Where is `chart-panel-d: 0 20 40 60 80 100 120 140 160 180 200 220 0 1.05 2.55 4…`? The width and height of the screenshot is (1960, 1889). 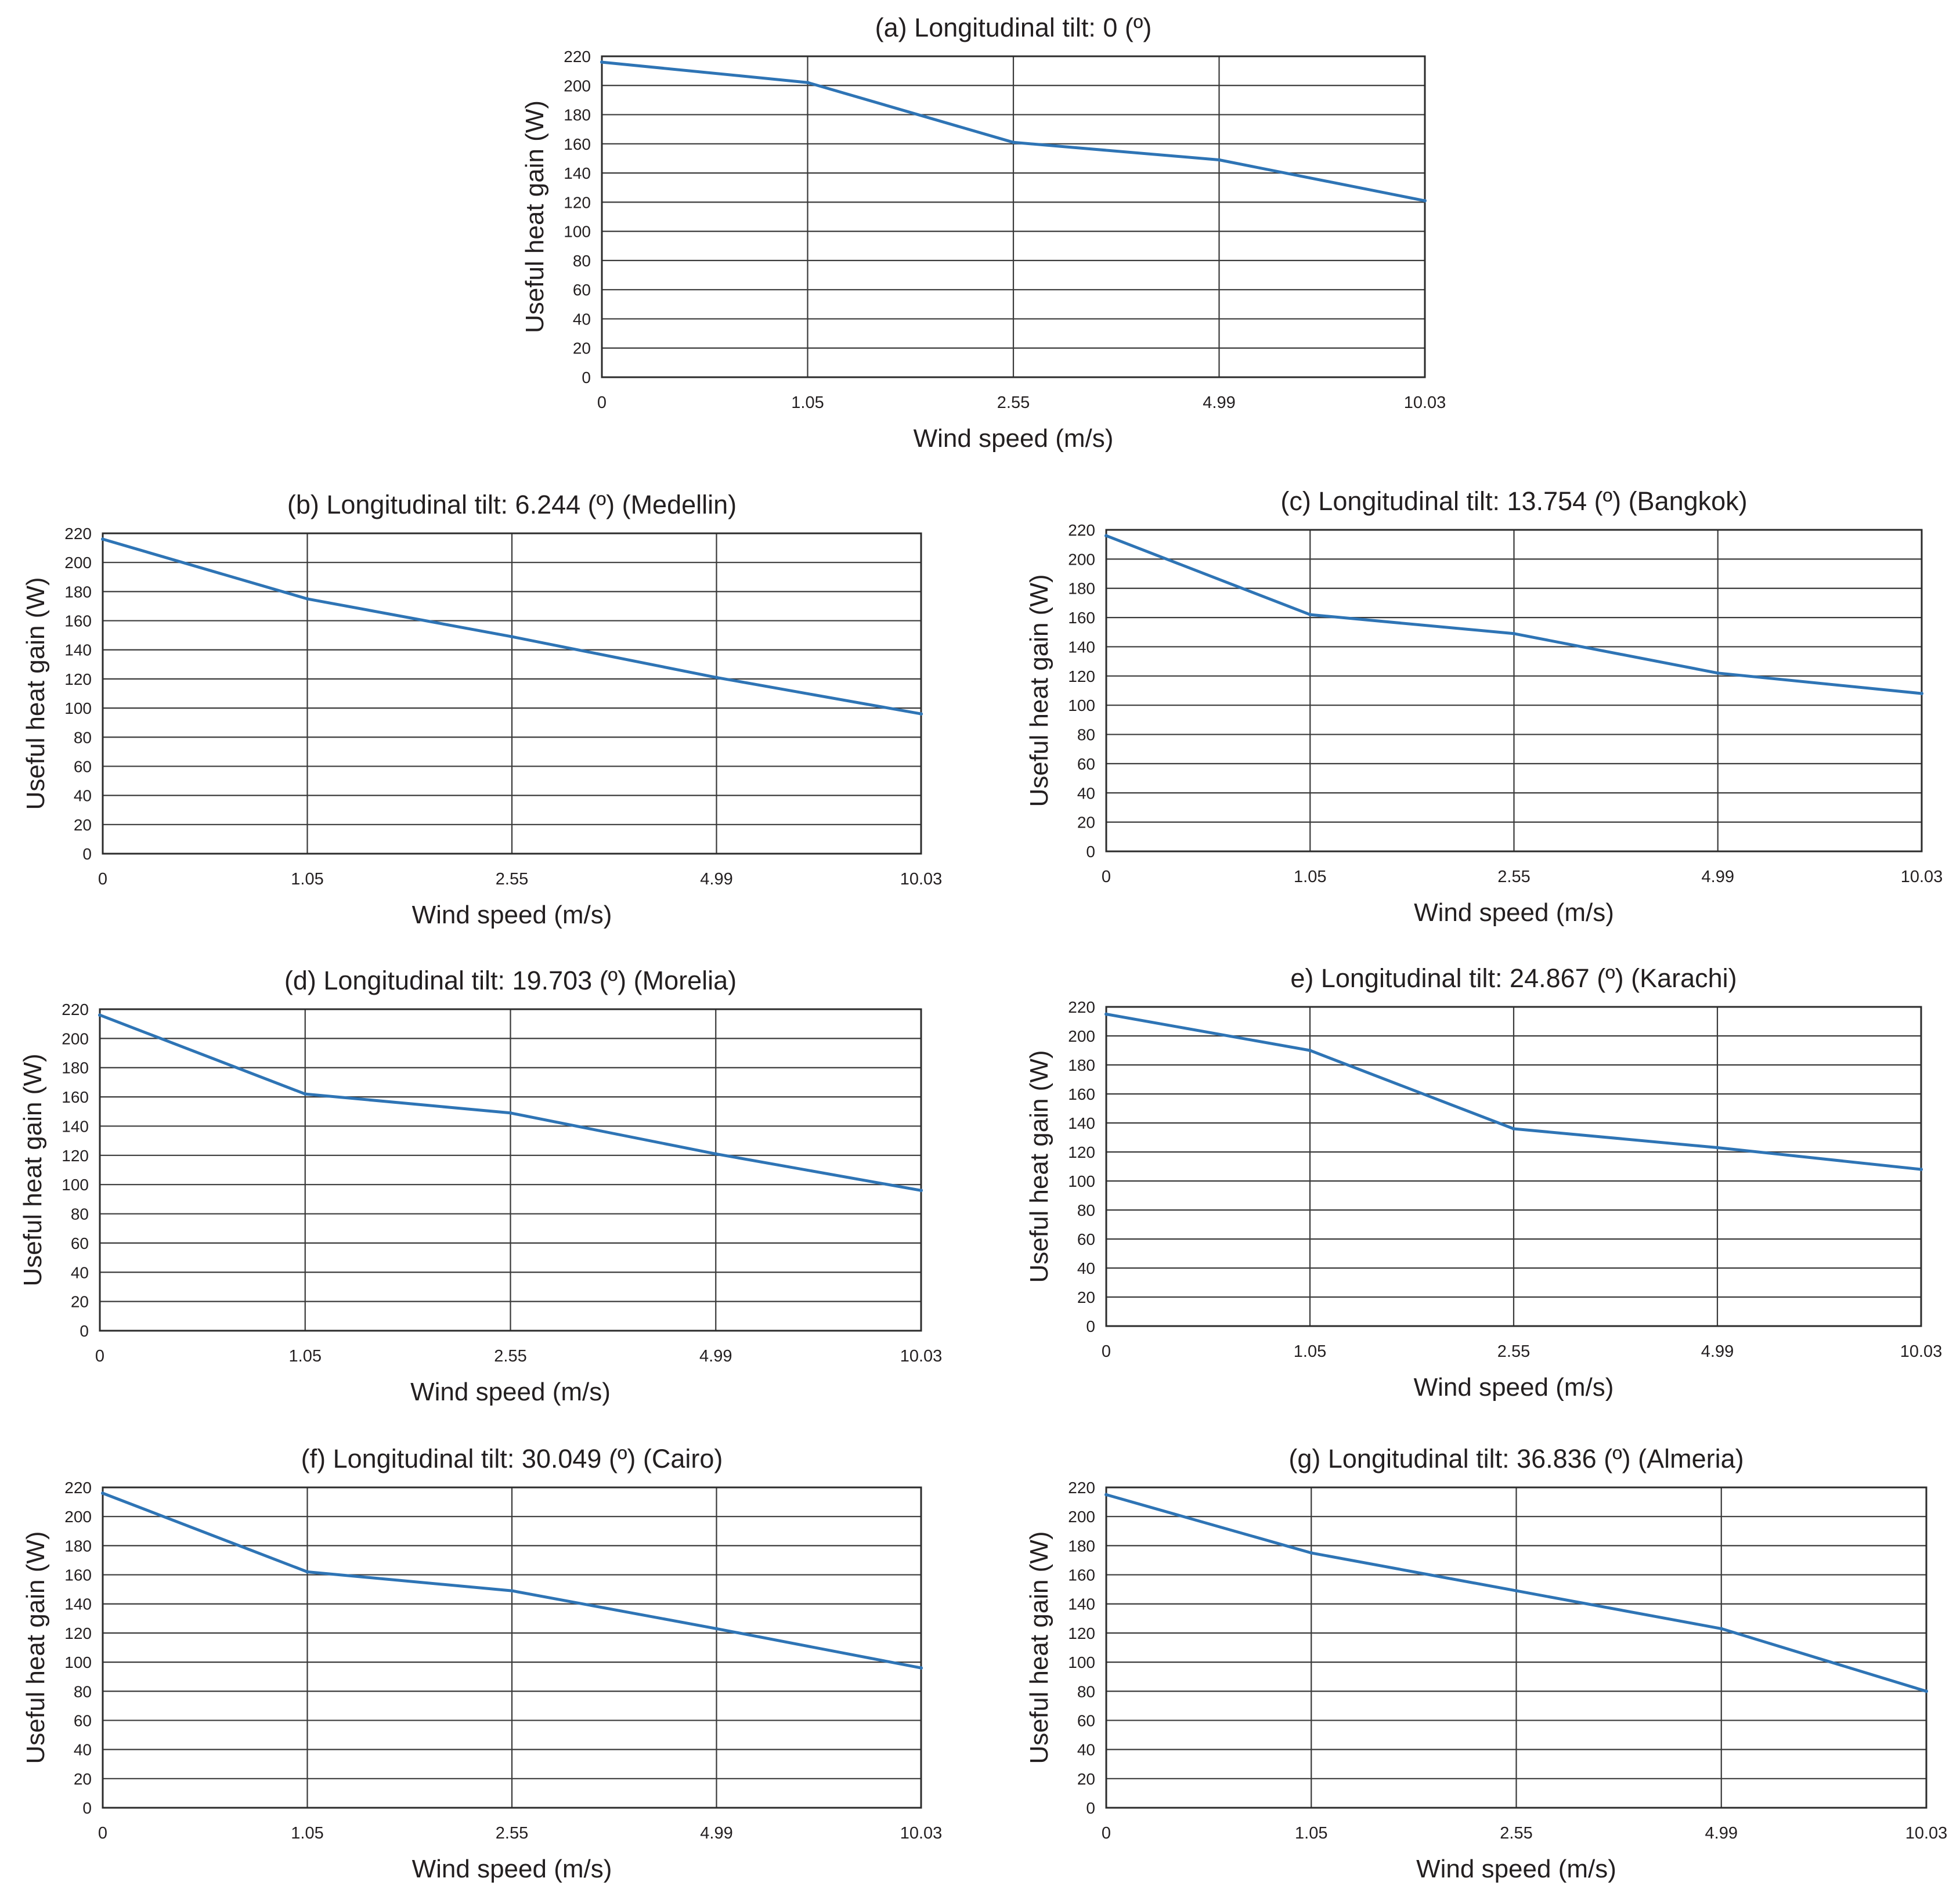 chart-panel-d: 0 20 40 60 80 100 120 140 160 180 200 220 0 1.05 2.55 4… is located at coordinates (480, 1186).